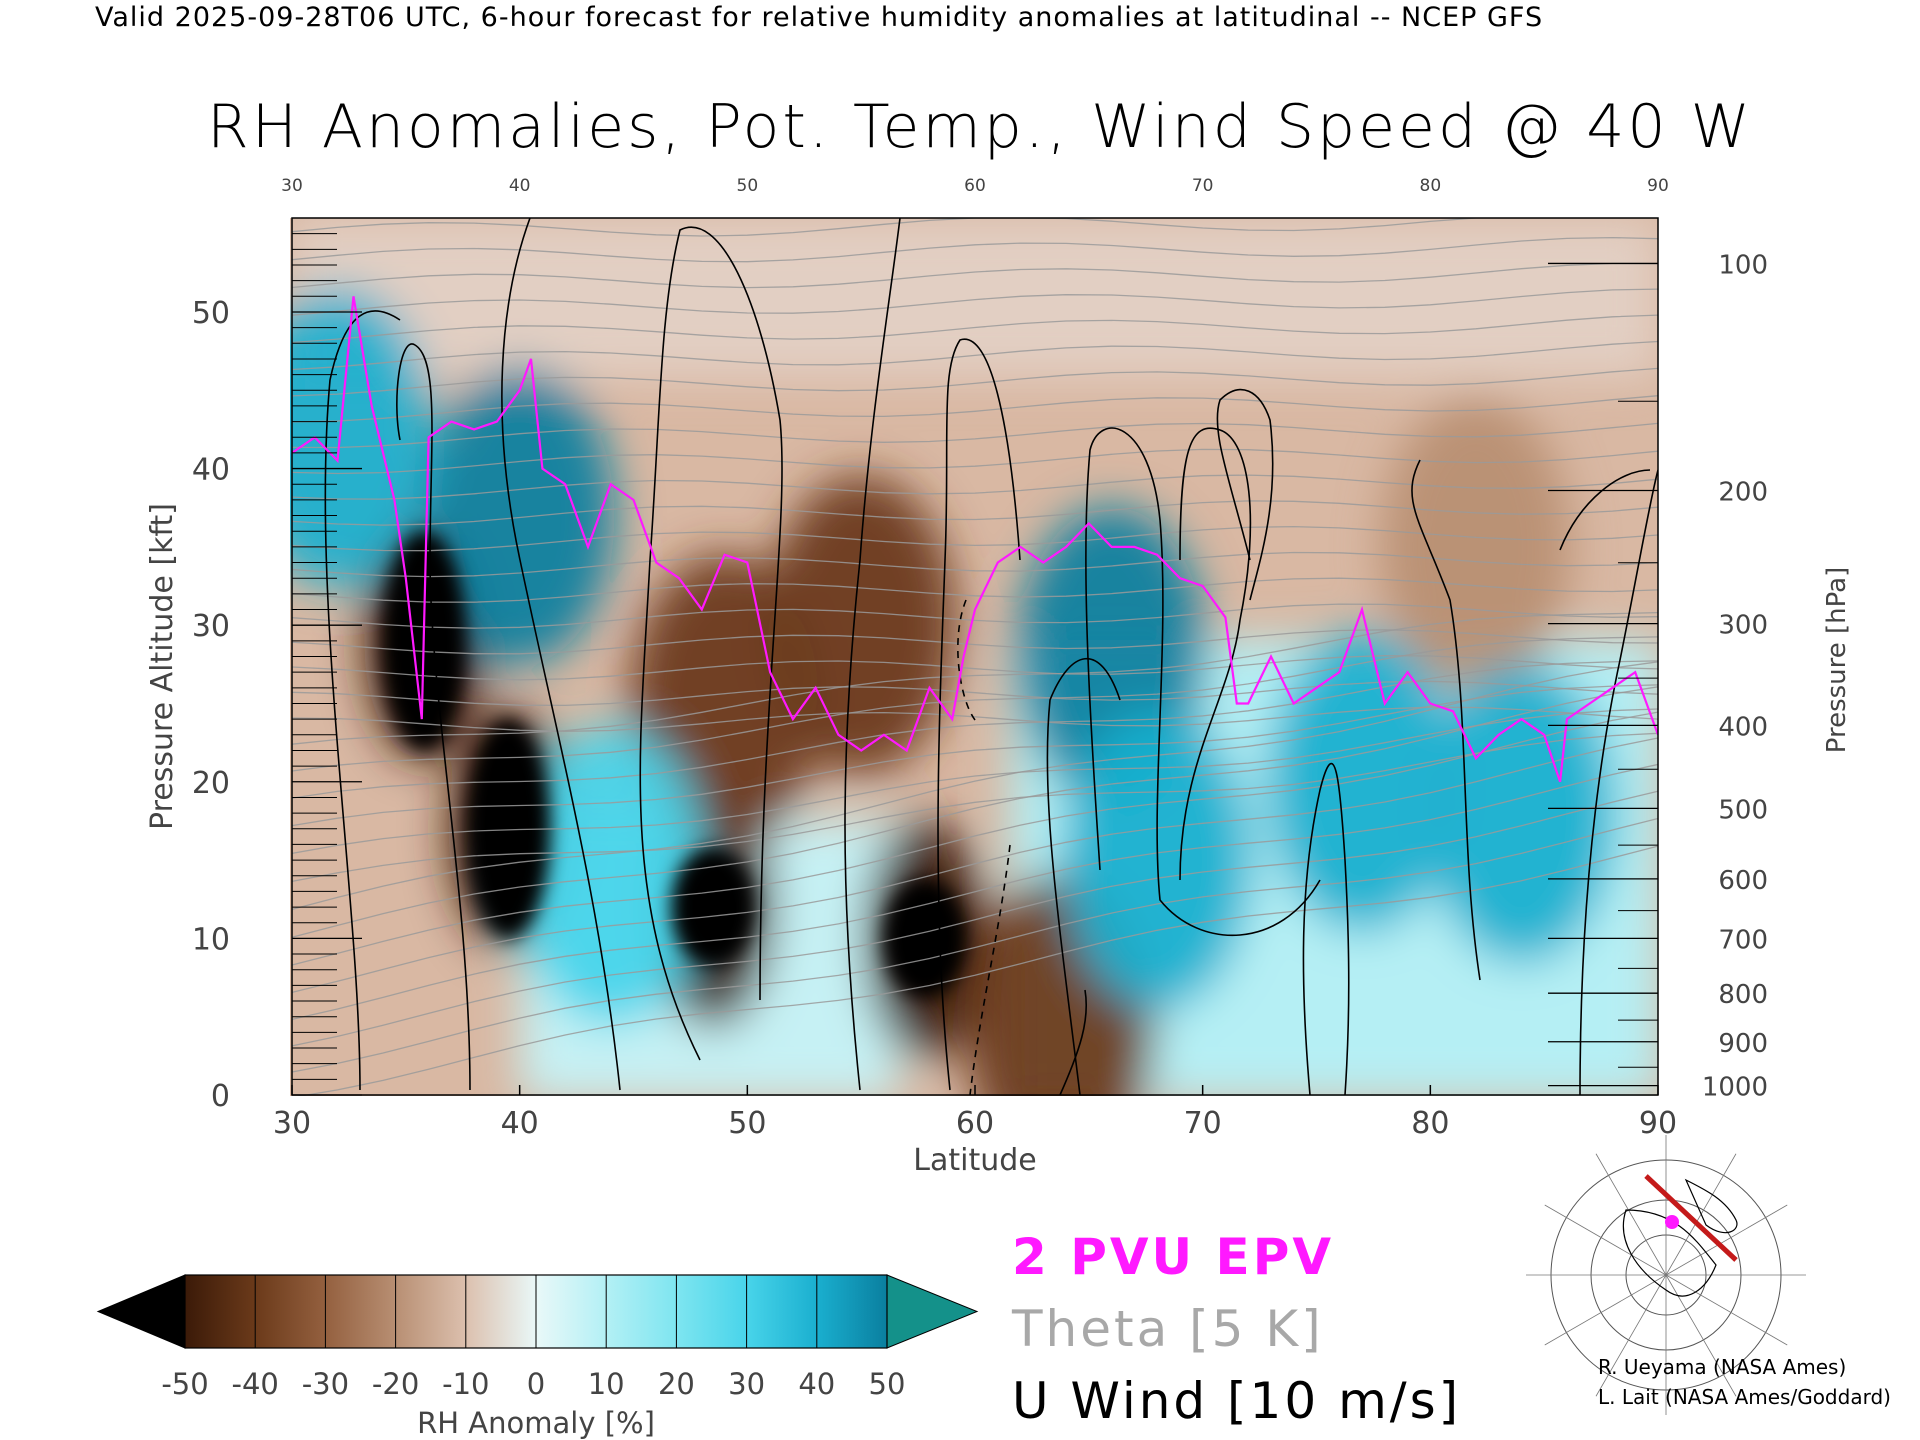  Describe the element at coordinates (974, 1160) in the screenshot. I see `x-axis-label: Latitude` at that location.